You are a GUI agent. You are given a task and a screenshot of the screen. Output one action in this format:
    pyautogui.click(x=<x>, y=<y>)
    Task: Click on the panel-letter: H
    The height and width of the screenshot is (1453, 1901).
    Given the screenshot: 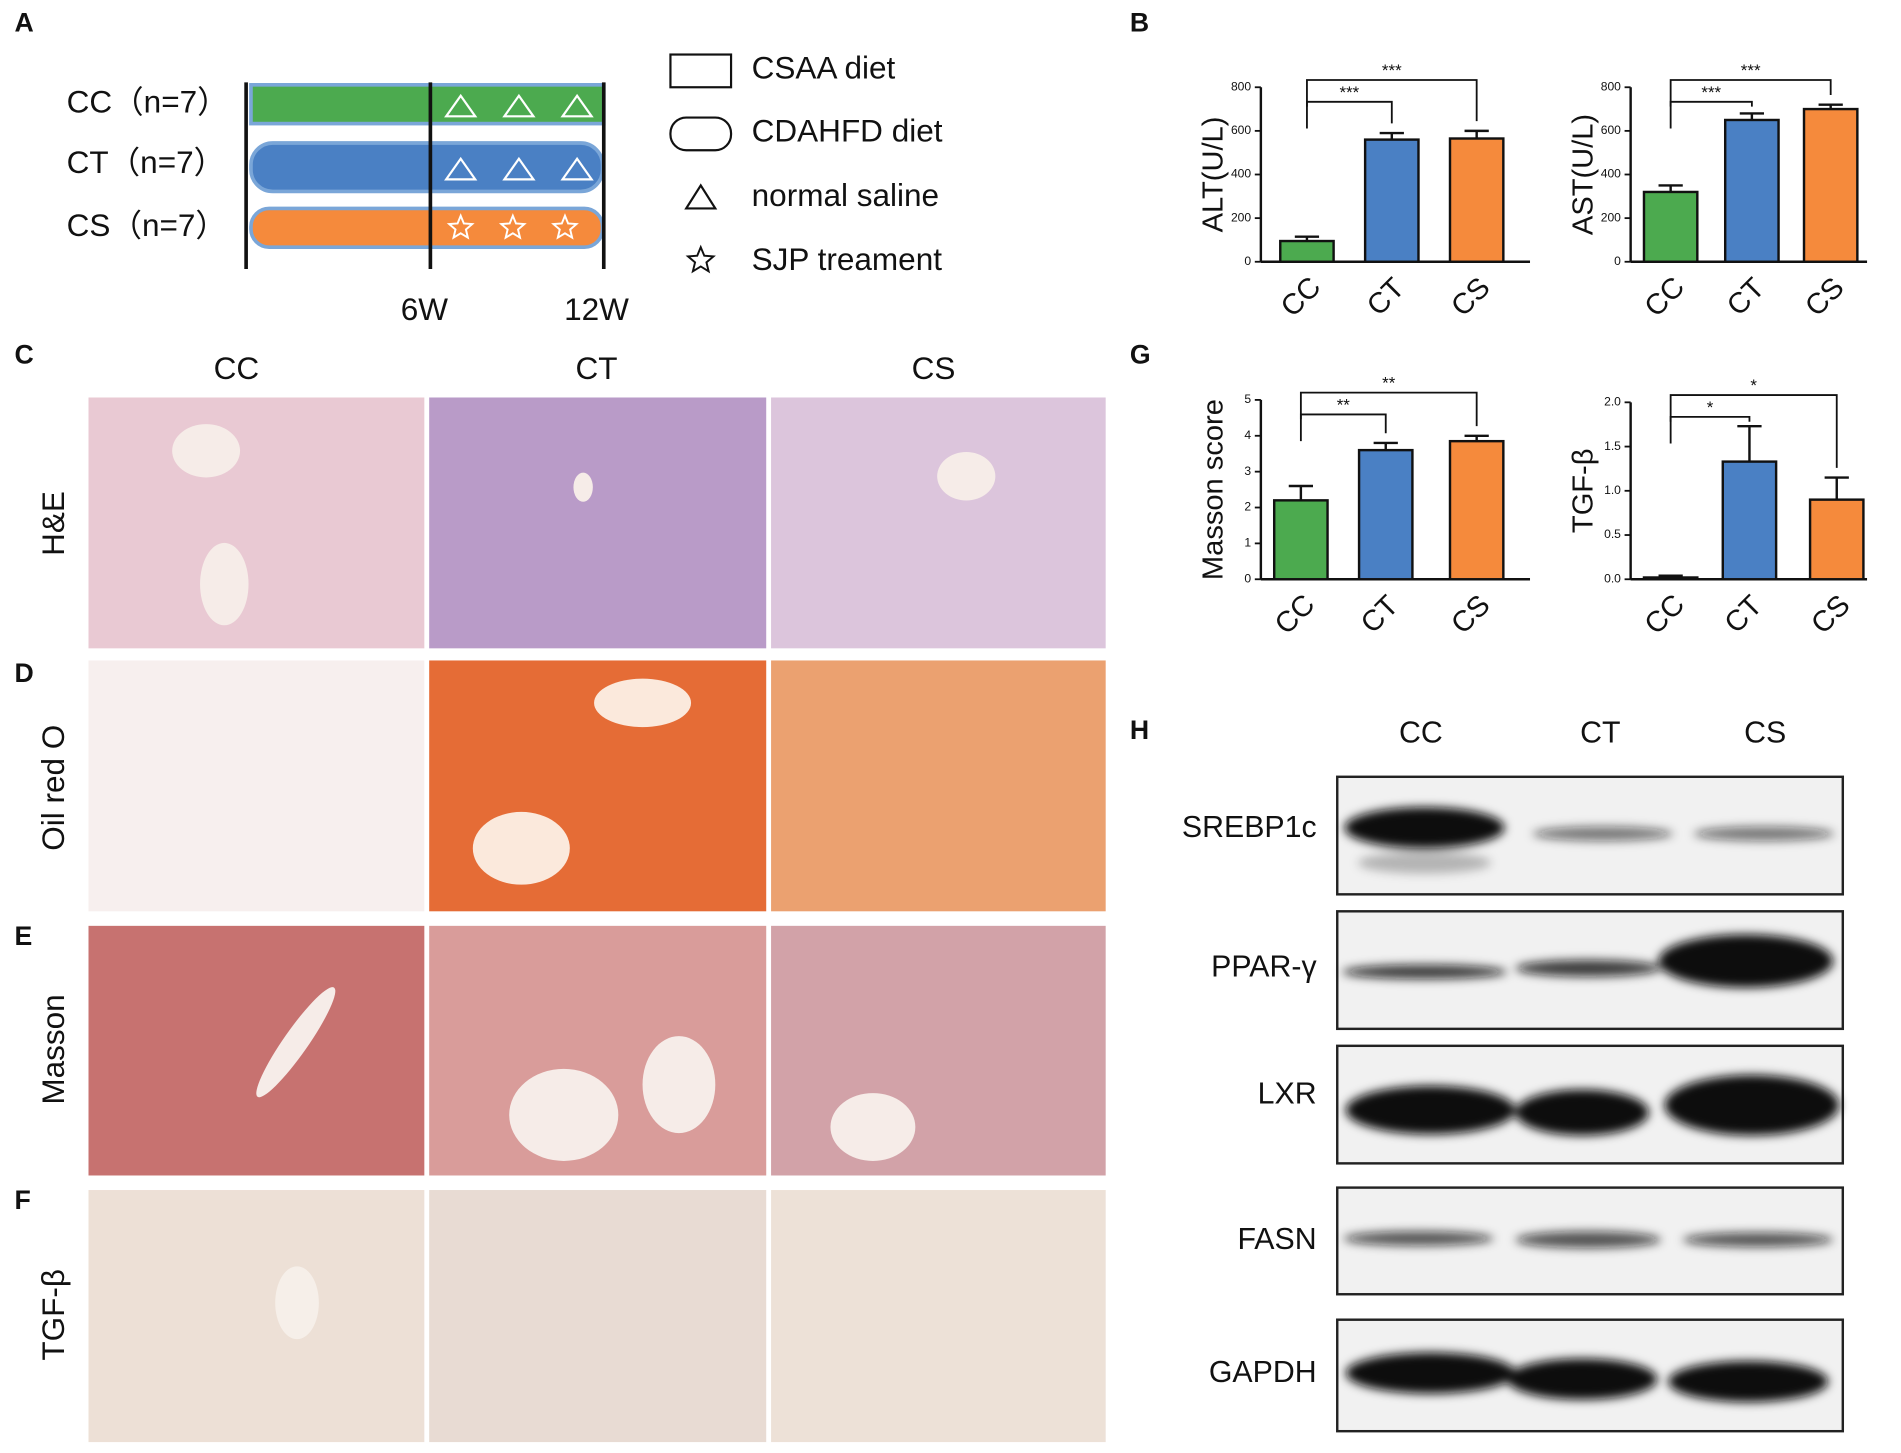 What is the action you would take?
    pyautogui.click(x=1139, y=730)
    